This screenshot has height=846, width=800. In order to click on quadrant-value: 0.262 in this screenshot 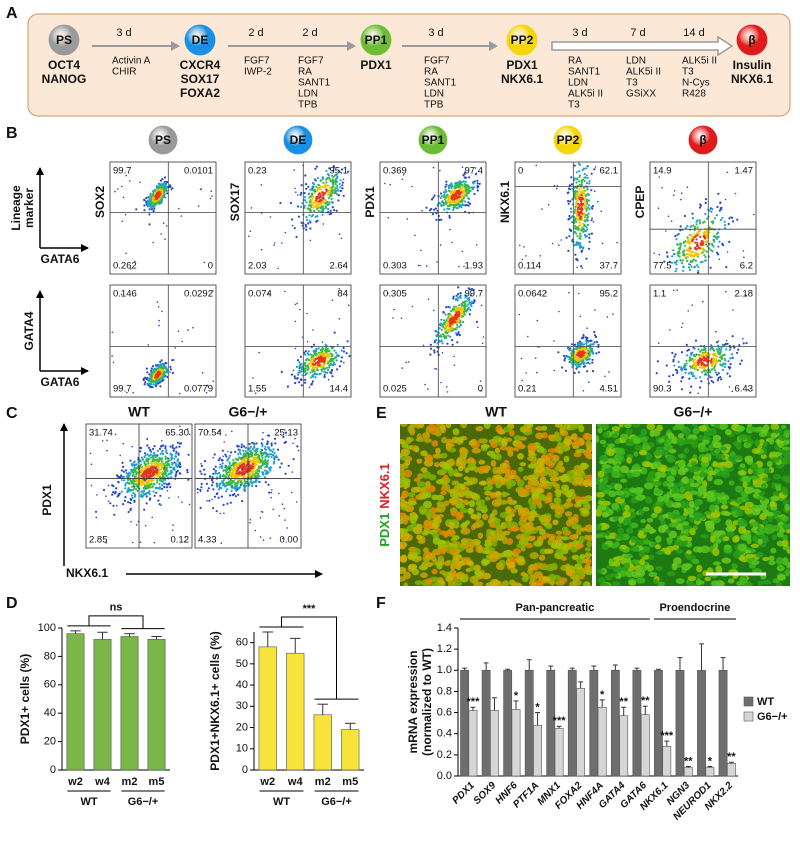, I will do `click(125, 266)`.